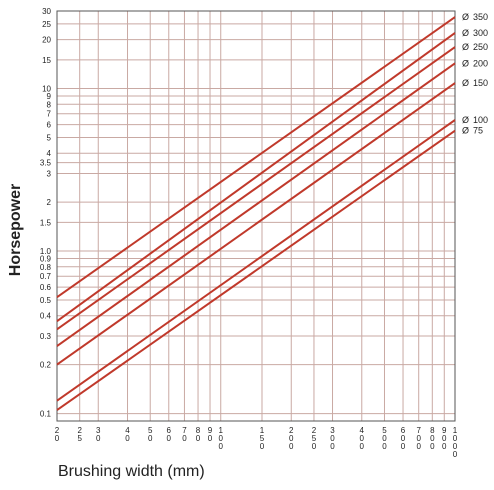 This screenshot has width=494, height=490. I want to click on series-label-value: 250, so click(480, 47).